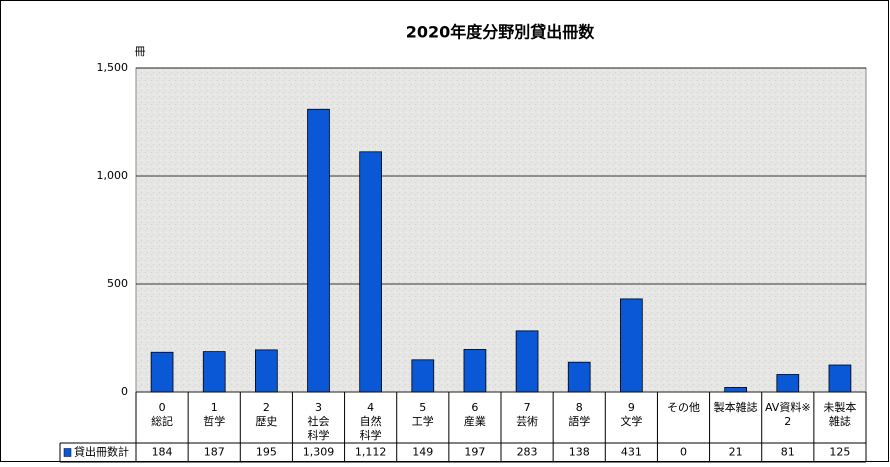 This screenshot has width=890, height=467. Describe the element at coordinates (214, 452) in the screenshot. I see `data-table-value: 187` at that location.